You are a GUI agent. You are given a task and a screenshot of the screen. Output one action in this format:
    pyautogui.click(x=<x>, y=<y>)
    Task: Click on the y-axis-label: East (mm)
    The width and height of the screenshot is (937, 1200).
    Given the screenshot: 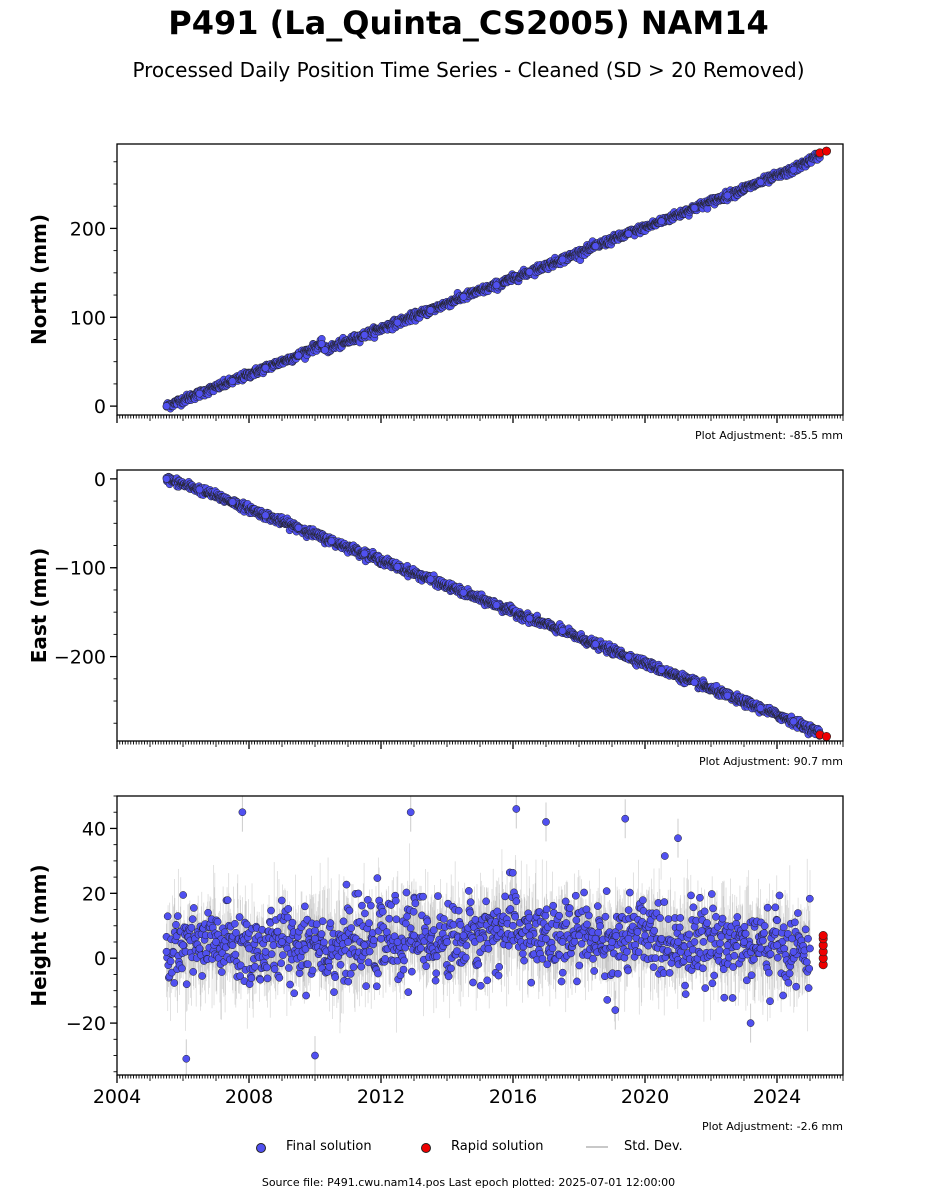 What is the action you would take?
    pyautogui.click(x=39, y=606)
    